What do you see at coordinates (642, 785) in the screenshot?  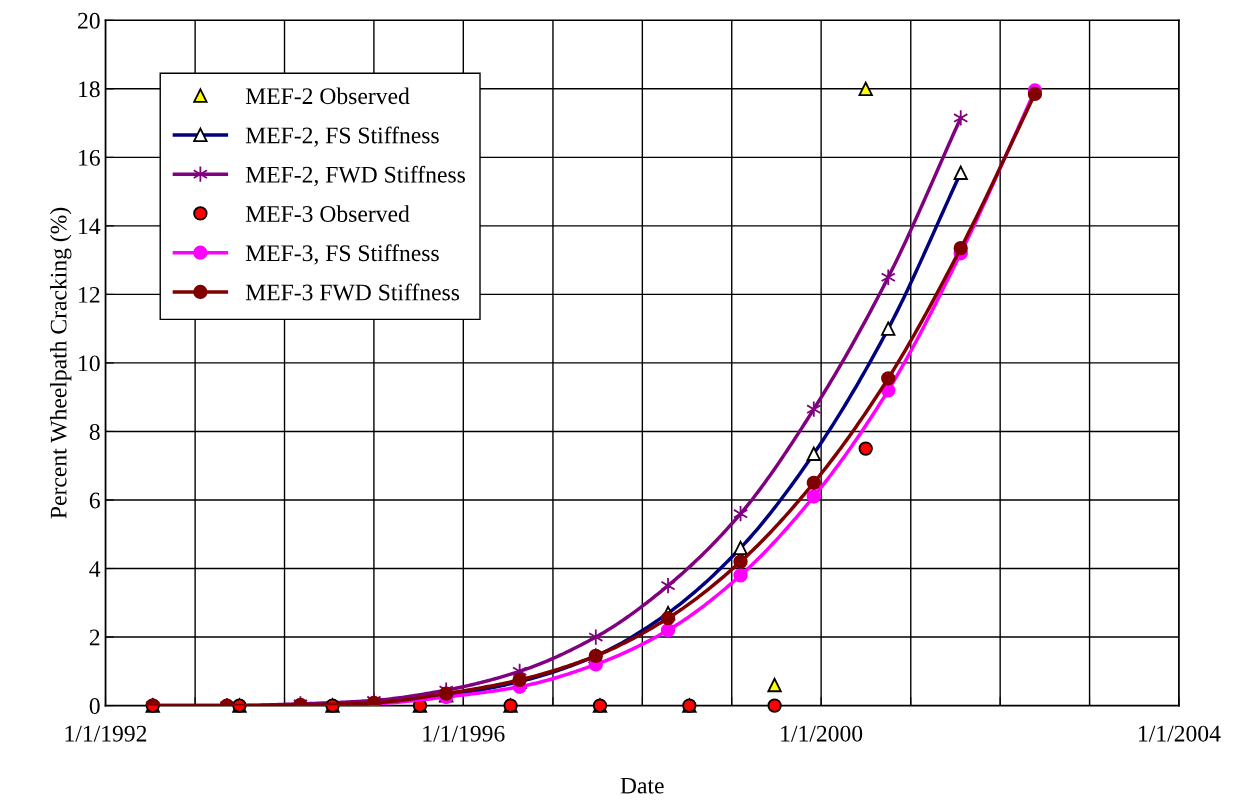 I see `x-axis-title: Date` at bounding box center [642, 785].